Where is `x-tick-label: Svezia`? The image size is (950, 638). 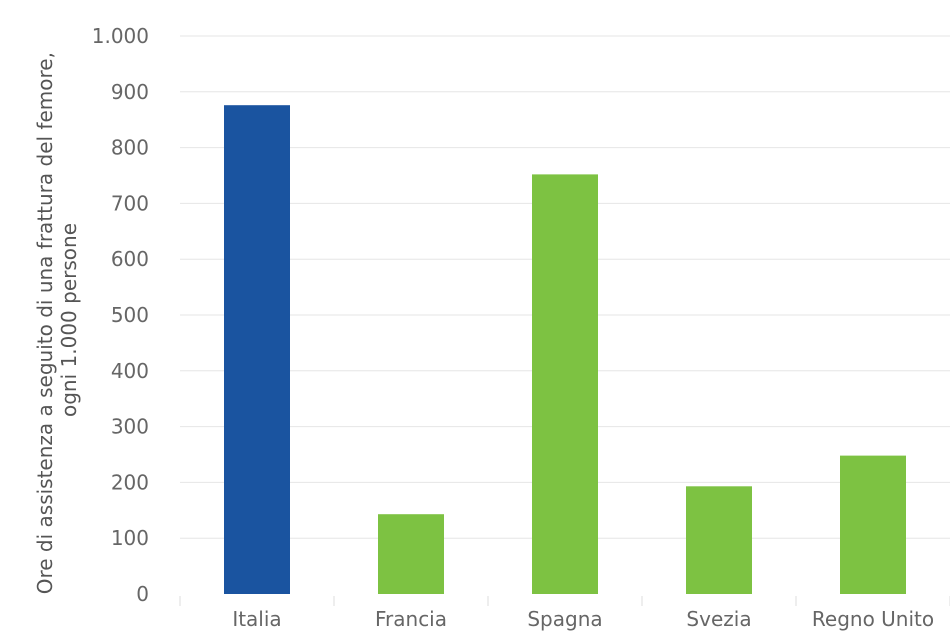 x-tick-label: Svezia is located at coordinates (718, 619).